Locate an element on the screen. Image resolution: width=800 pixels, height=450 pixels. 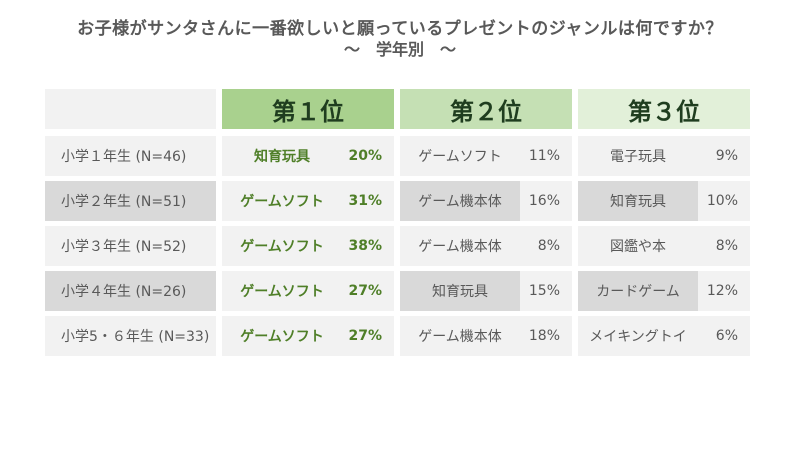
genre-cell-rank2: 知育玩具 is located at coordinates (460, 291).